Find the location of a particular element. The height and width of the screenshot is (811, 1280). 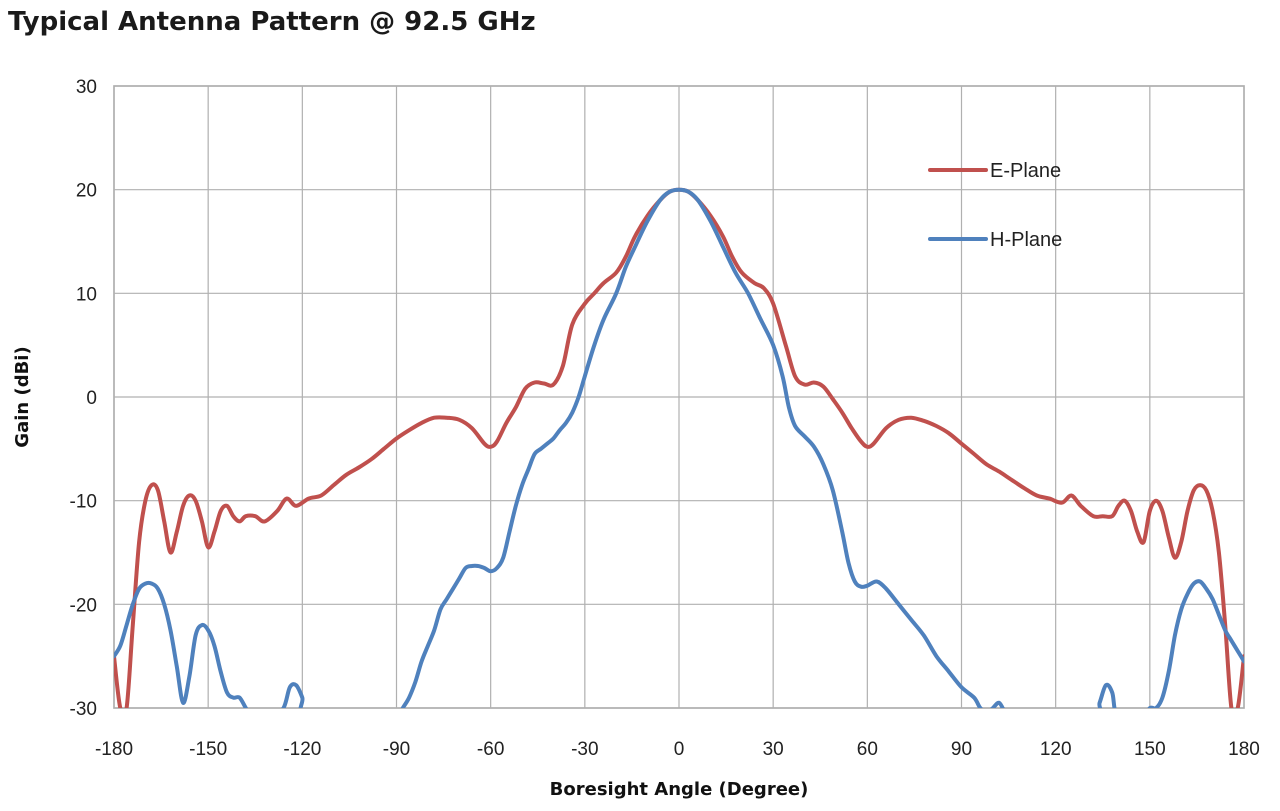

y-tick-label: 10 is located at coordinates (86, 294).